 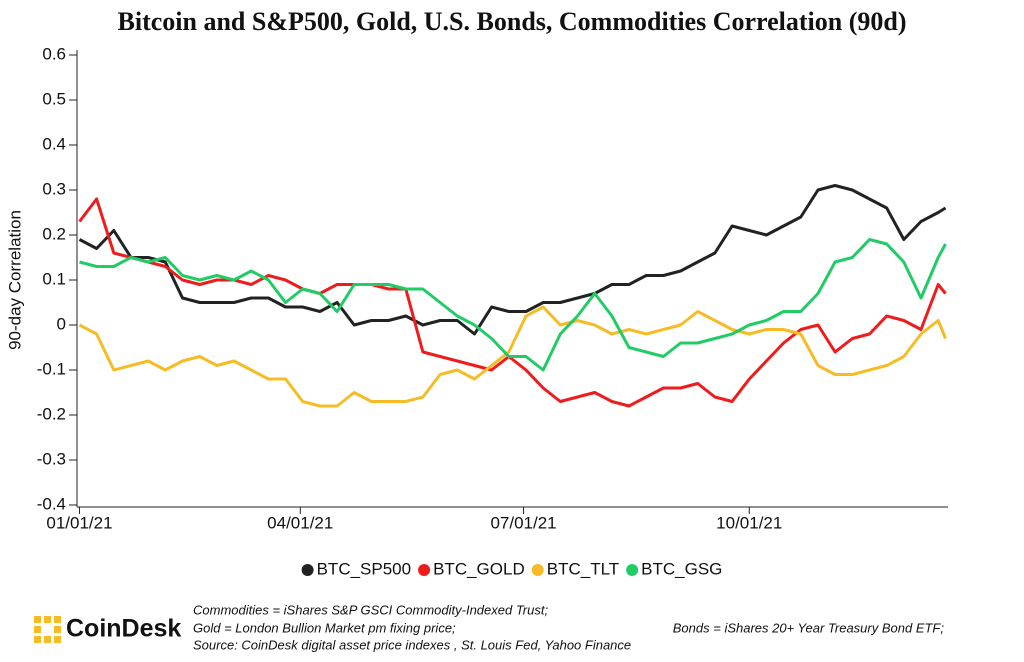 What do you see at coordinates (749, 522) in the screenshot?
I see `x-tick-label: 10/01/21` at bounding box center [749, 522].